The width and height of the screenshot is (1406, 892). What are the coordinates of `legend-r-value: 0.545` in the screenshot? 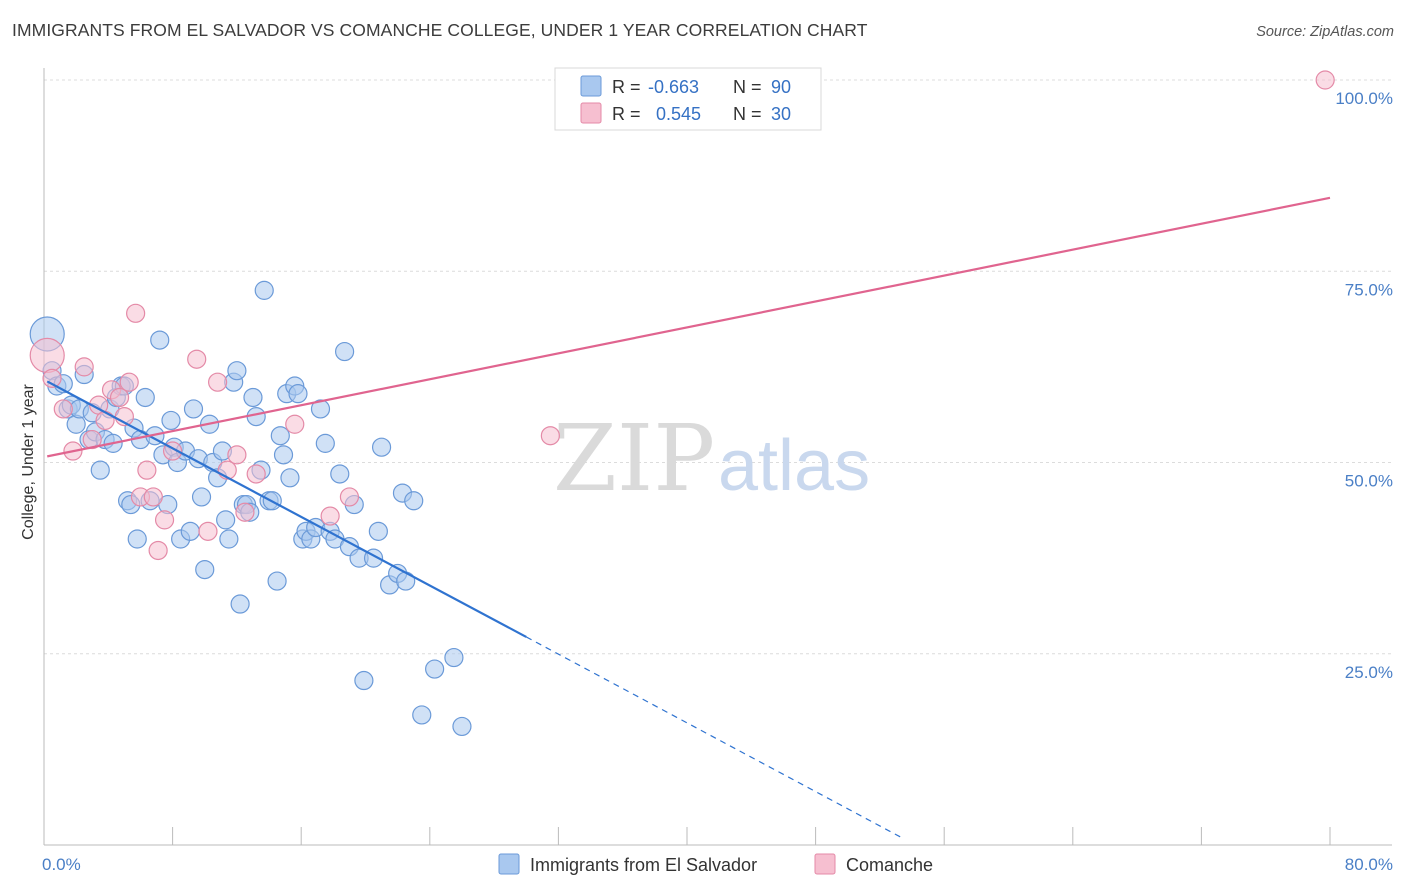 It's located at (678, 114).